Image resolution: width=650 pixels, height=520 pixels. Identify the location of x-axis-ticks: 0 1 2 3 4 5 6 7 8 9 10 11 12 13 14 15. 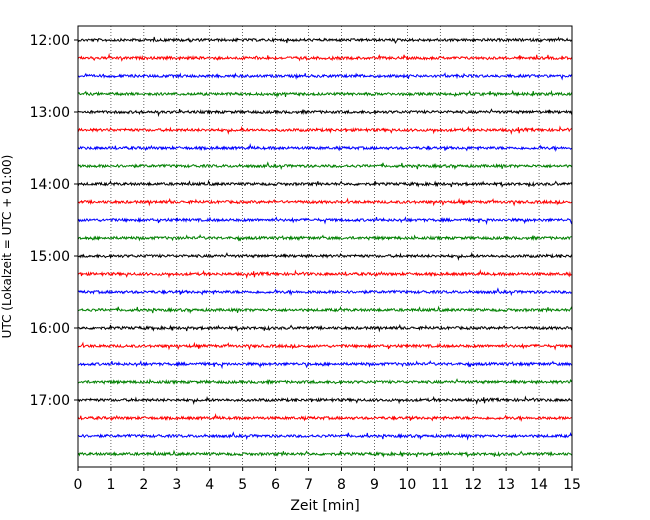
(327, 480).